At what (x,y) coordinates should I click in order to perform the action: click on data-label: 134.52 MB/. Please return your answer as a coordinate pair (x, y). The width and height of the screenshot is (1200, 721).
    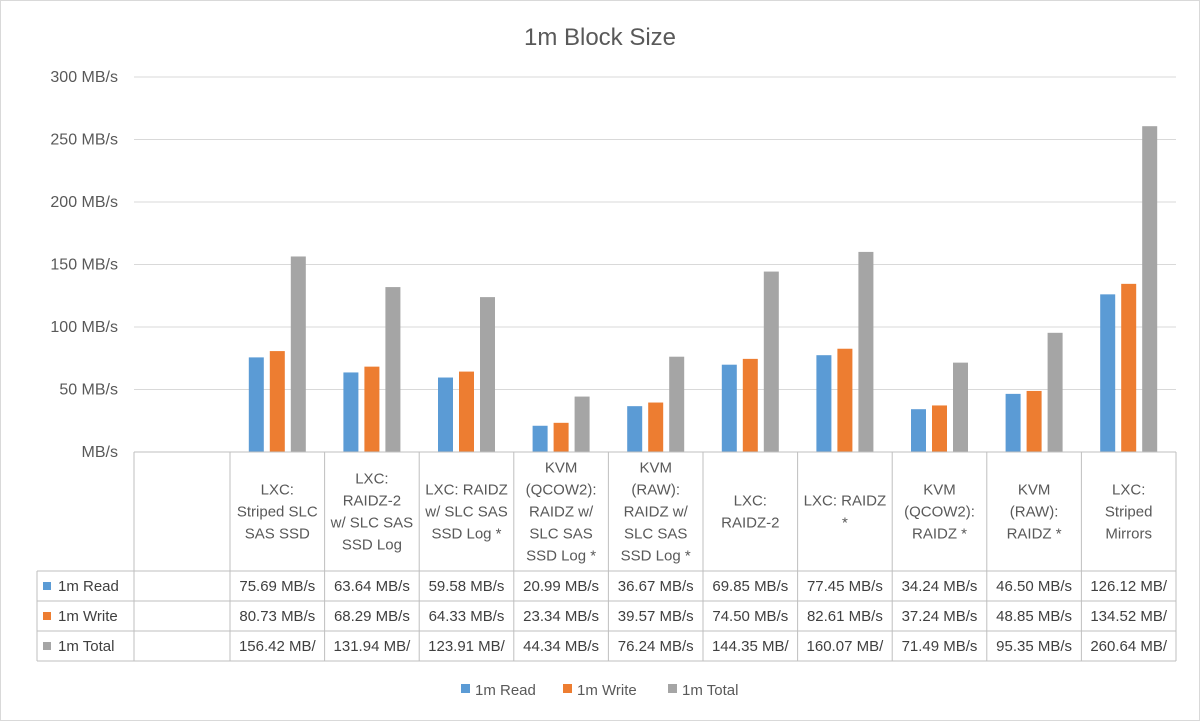
    Looking at the image, I should click on (1129, 616).